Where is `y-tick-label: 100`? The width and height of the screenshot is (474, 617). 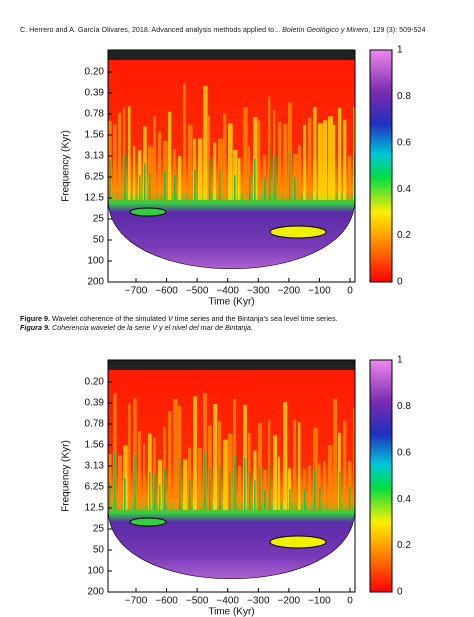 y-tick-label: 100 is located at coordinates (95, 571).